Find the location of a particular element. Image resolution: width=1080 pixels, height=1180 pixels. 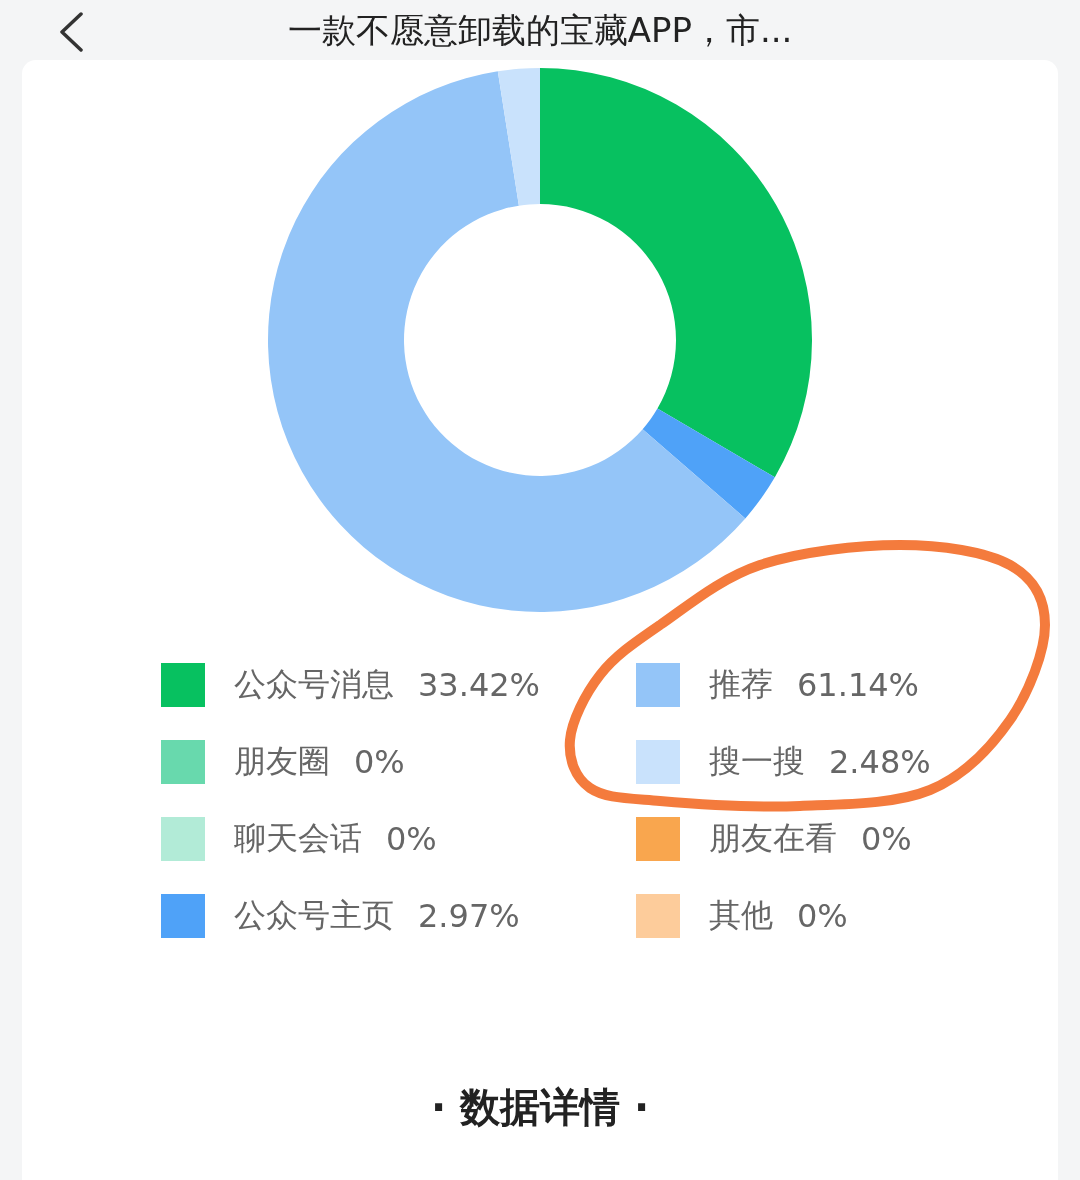

legend-label: 搜一搜 is located at coordinates (757, 761).